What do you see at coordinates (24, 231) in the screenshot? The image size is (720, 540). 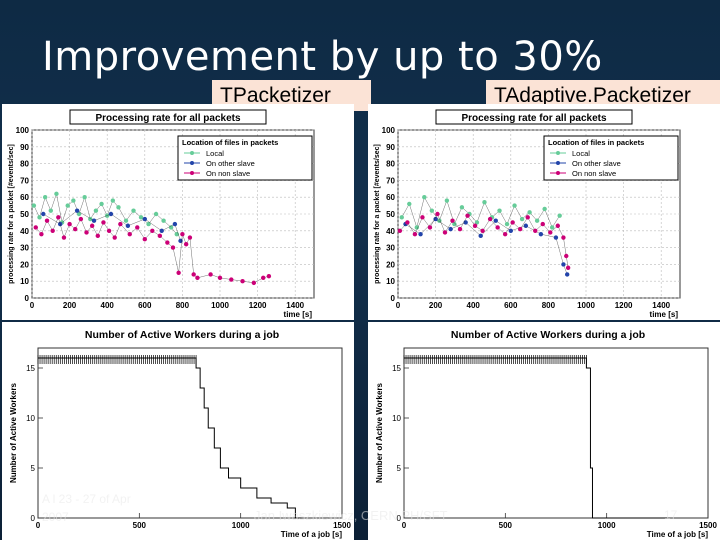 I see `y-tick-label: 40` at bounding box center [24, 231].